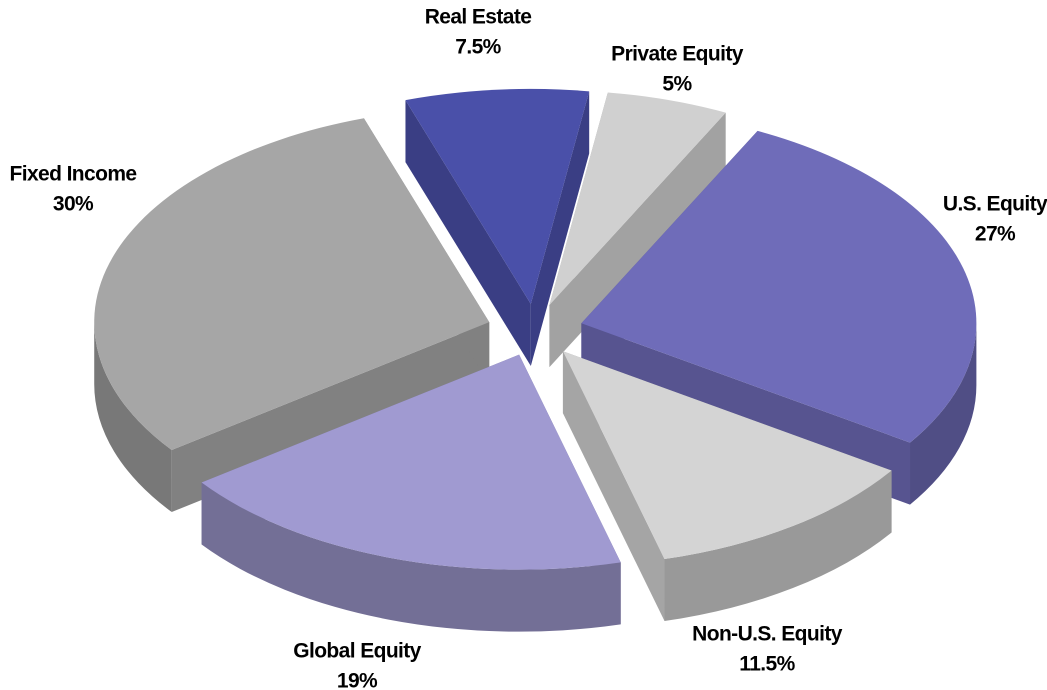 This screenshot has height=690, width=1047. I want to click on slice-label: Non-U.S. Equity, so click(767, 634).